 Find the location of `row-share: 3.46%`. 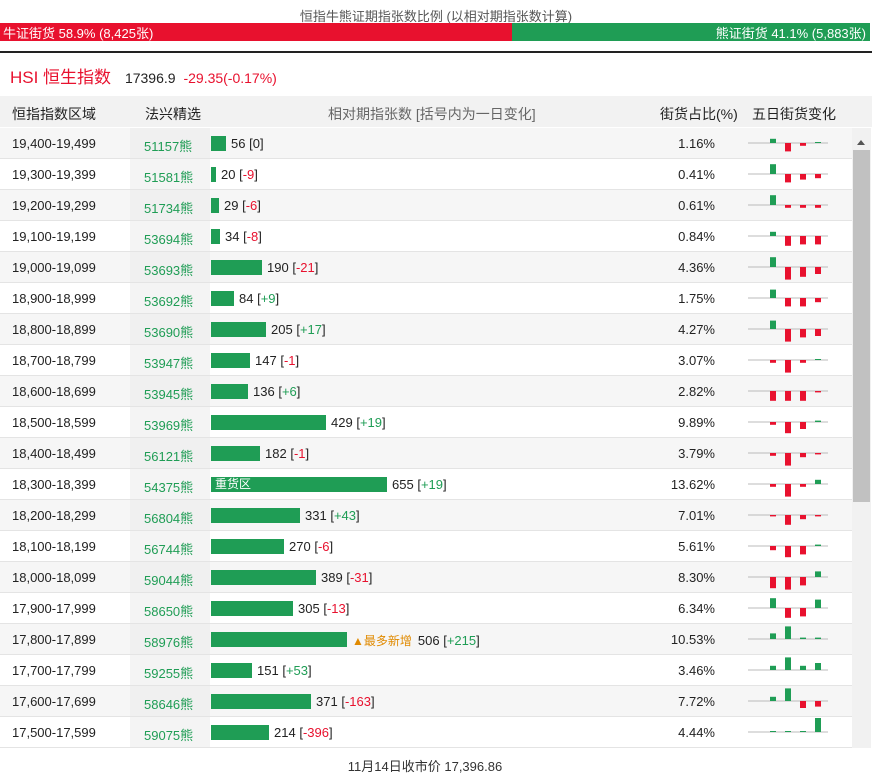

row-share: 3.46% is located at coordinates (696, 670).